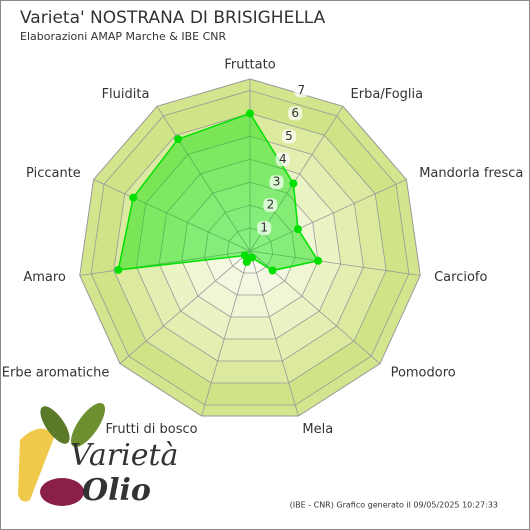 The width and height of the screenshot is (530, 530). Describe the element at coordinates (173, 18) in the screenshot. I see `chart-title: Varieta' NOSTRANA DI BRISIGHELLA` at that location.